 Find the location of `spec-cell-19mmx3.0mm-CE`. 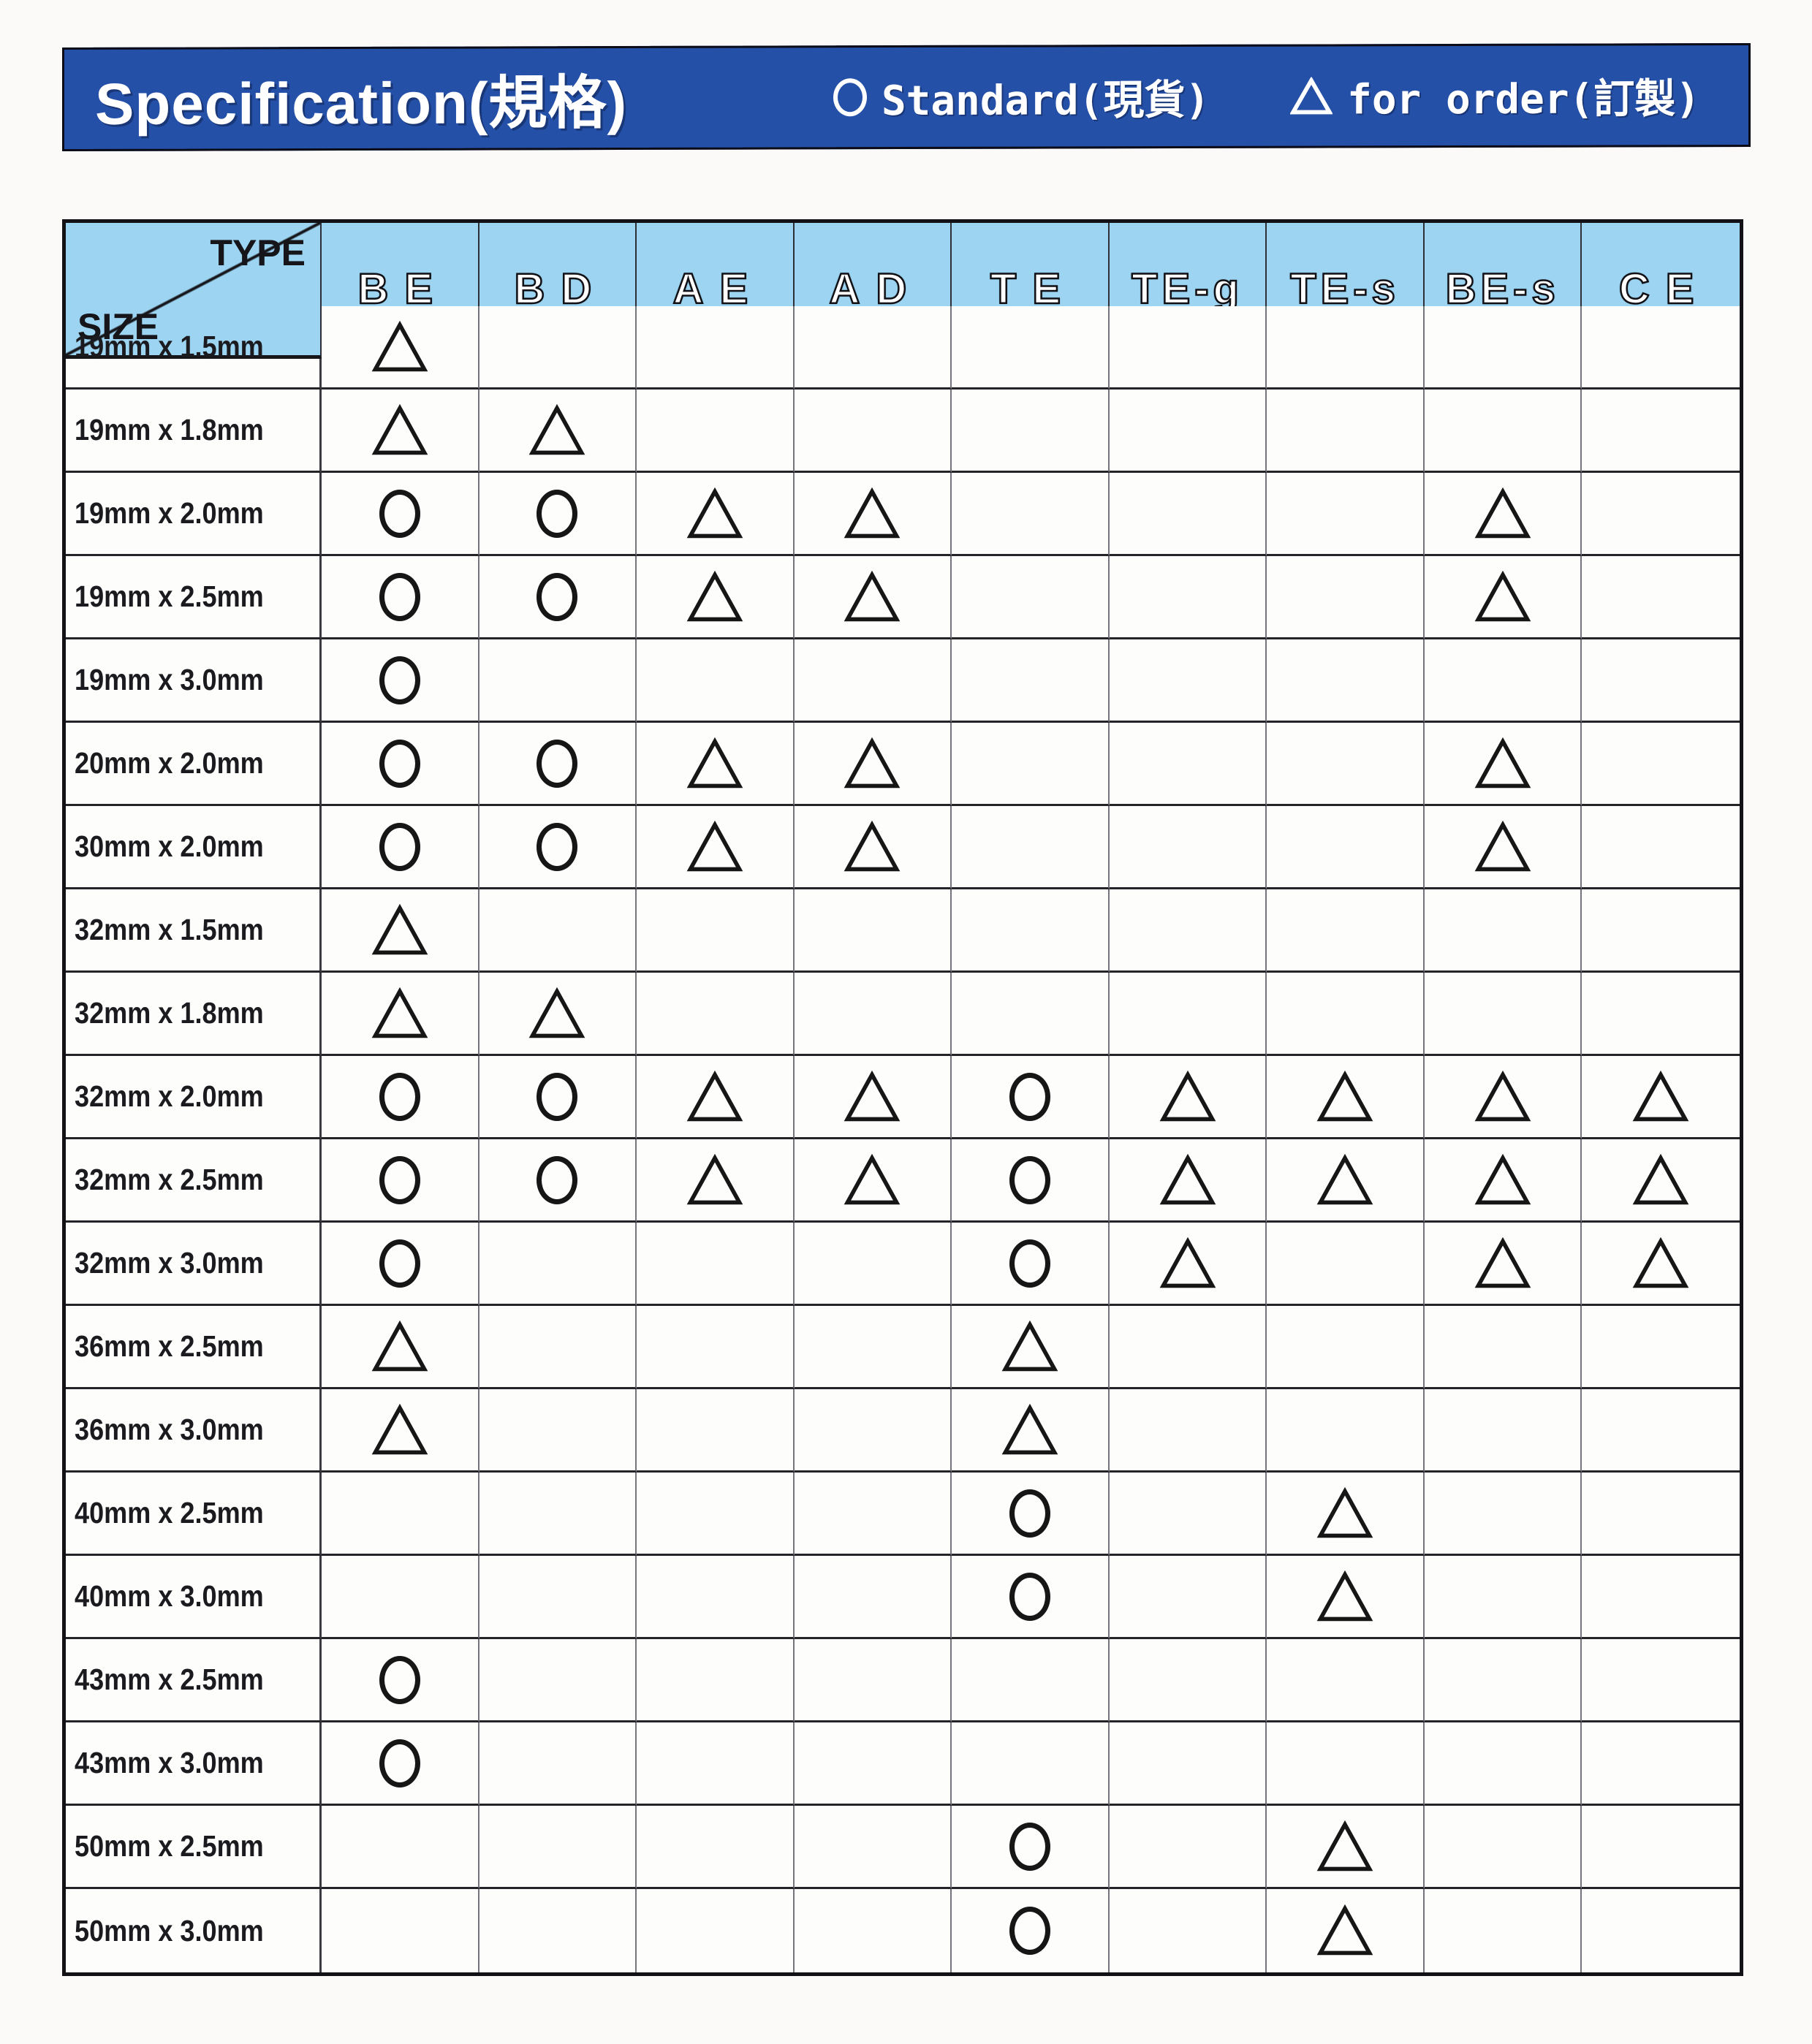

spec-cell-19mmx3.0mm-CE is located at coordinates (1661, 681).